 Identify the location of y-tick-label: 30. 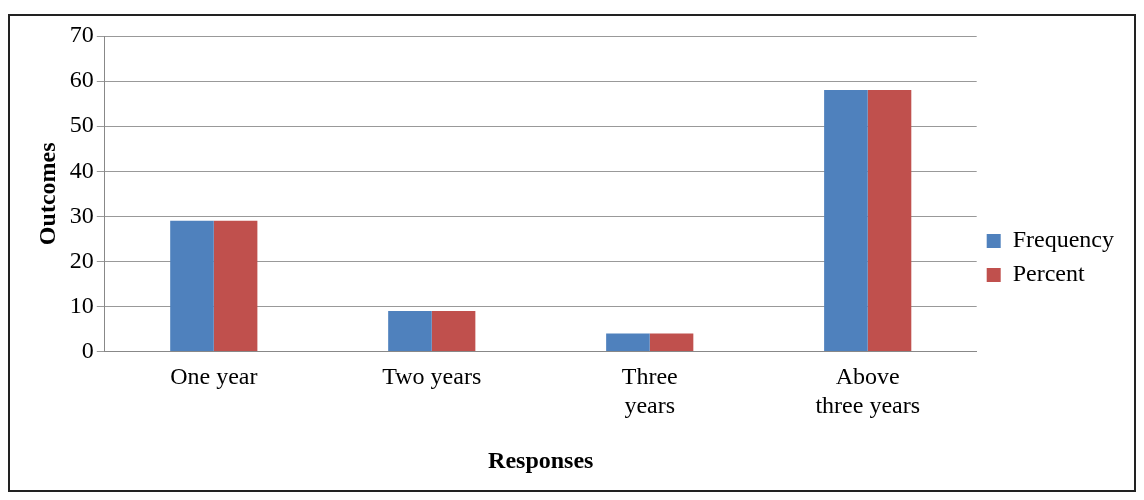
(81, 214).